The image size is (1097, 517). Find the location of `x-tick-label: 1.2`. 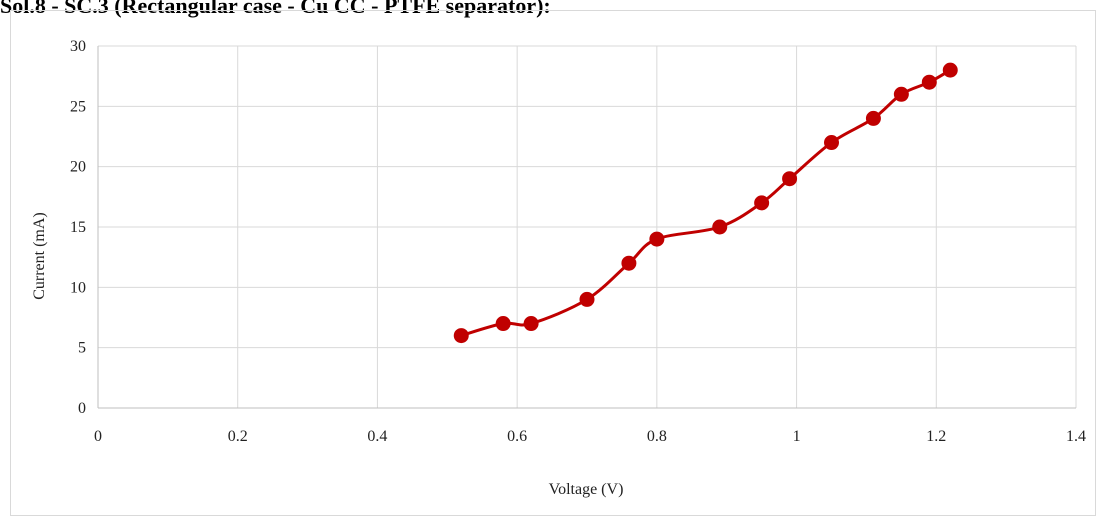

x-tick-label: 1.2 is located at coordinates (936, 436).